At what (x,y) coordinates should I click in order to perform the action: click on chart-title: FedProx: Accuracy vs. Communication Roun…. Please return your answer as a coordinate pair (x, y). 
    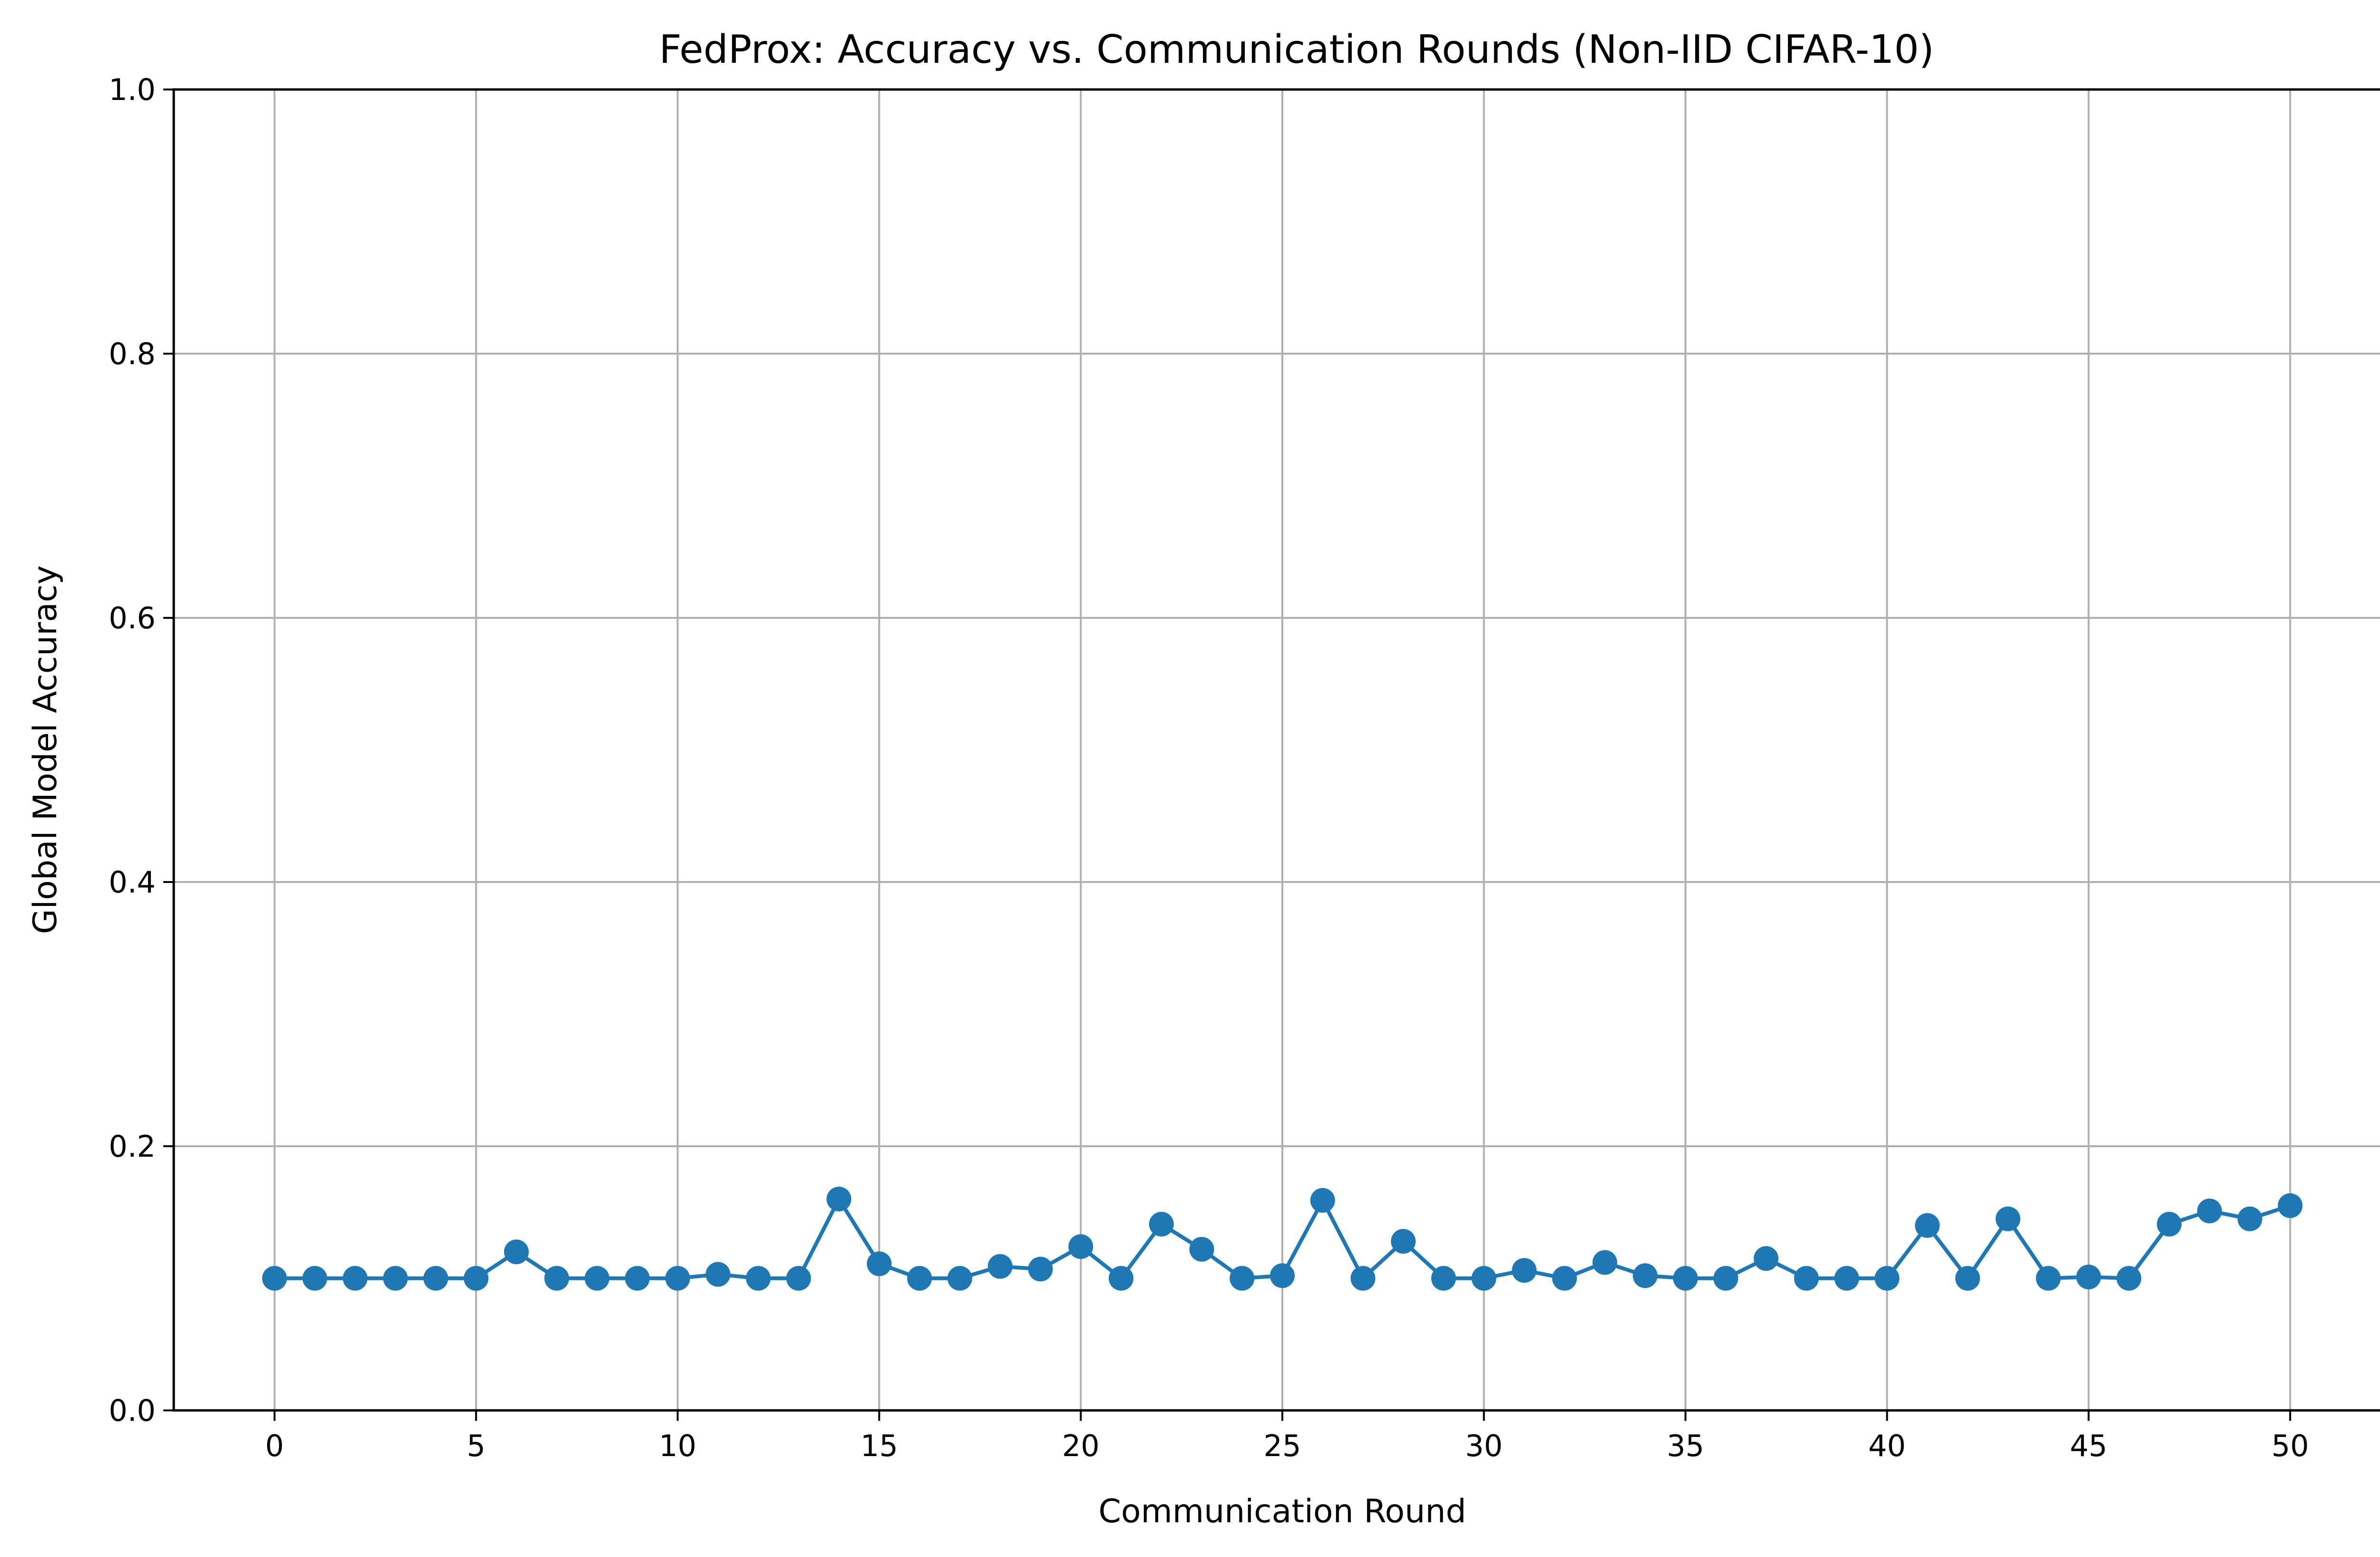
    Looking at the image, I should click on (1296, 50).